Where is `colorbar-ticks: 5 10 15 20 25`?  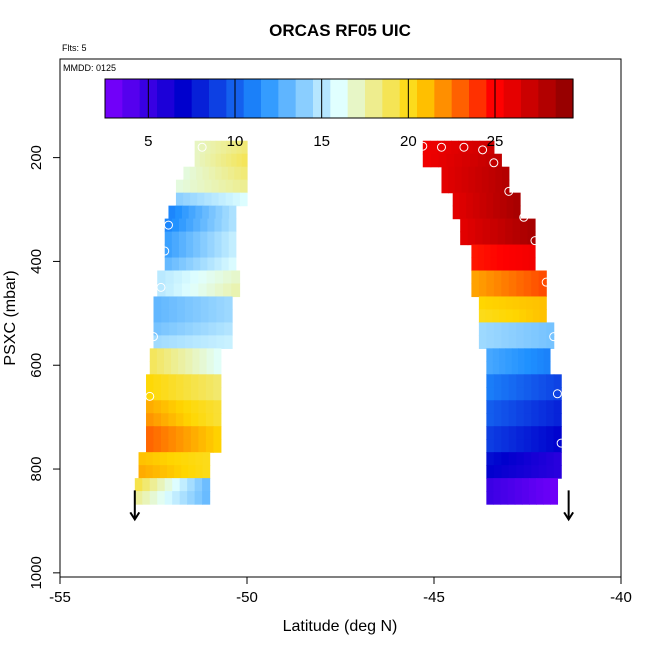
colorbar-ticks: 5 10 15 20 25 is located at coordinates (323, 114).